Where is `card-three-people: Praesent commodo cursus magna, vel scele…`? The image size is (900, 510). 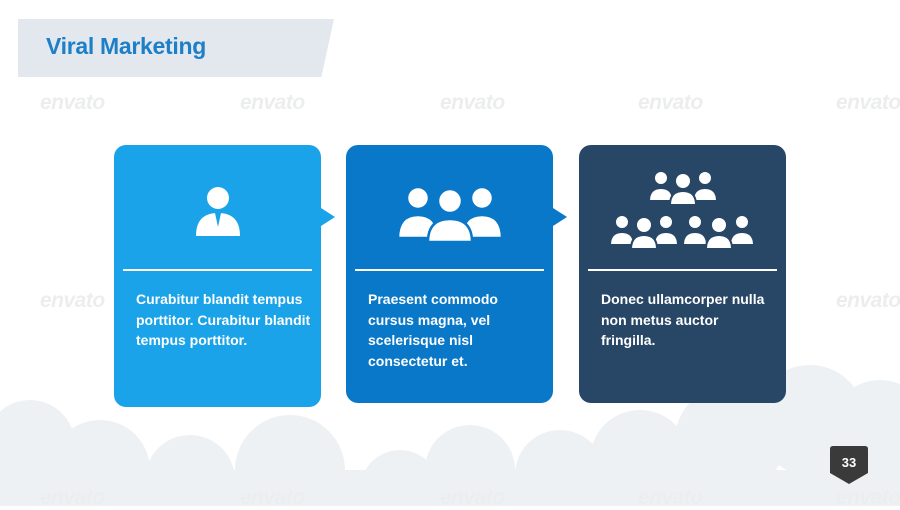 card-three-people: Praesent commodo cursus magna, vel scele… is located at coordinates (449, 274).